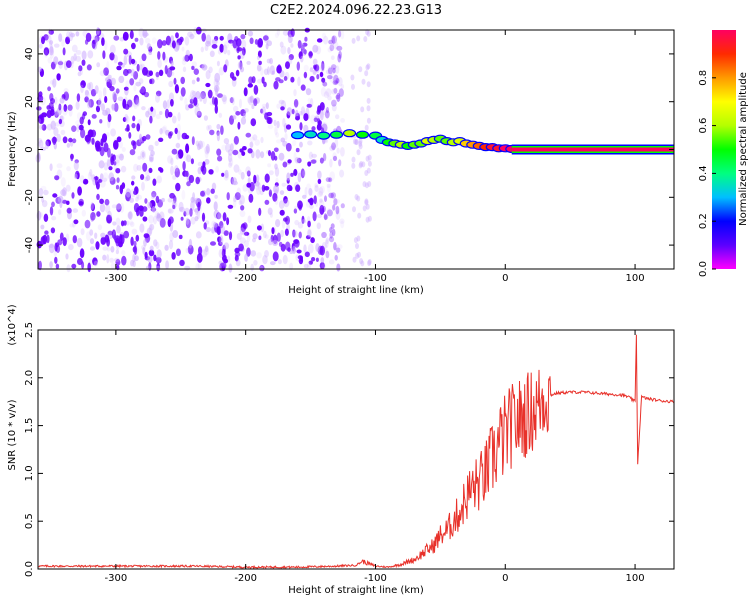  What do you see at coordinates (356, 290) in the screenshot?
I see `spectrogram-x-axis-label: Height of straight line (km)` at bounding box center [356, 290].